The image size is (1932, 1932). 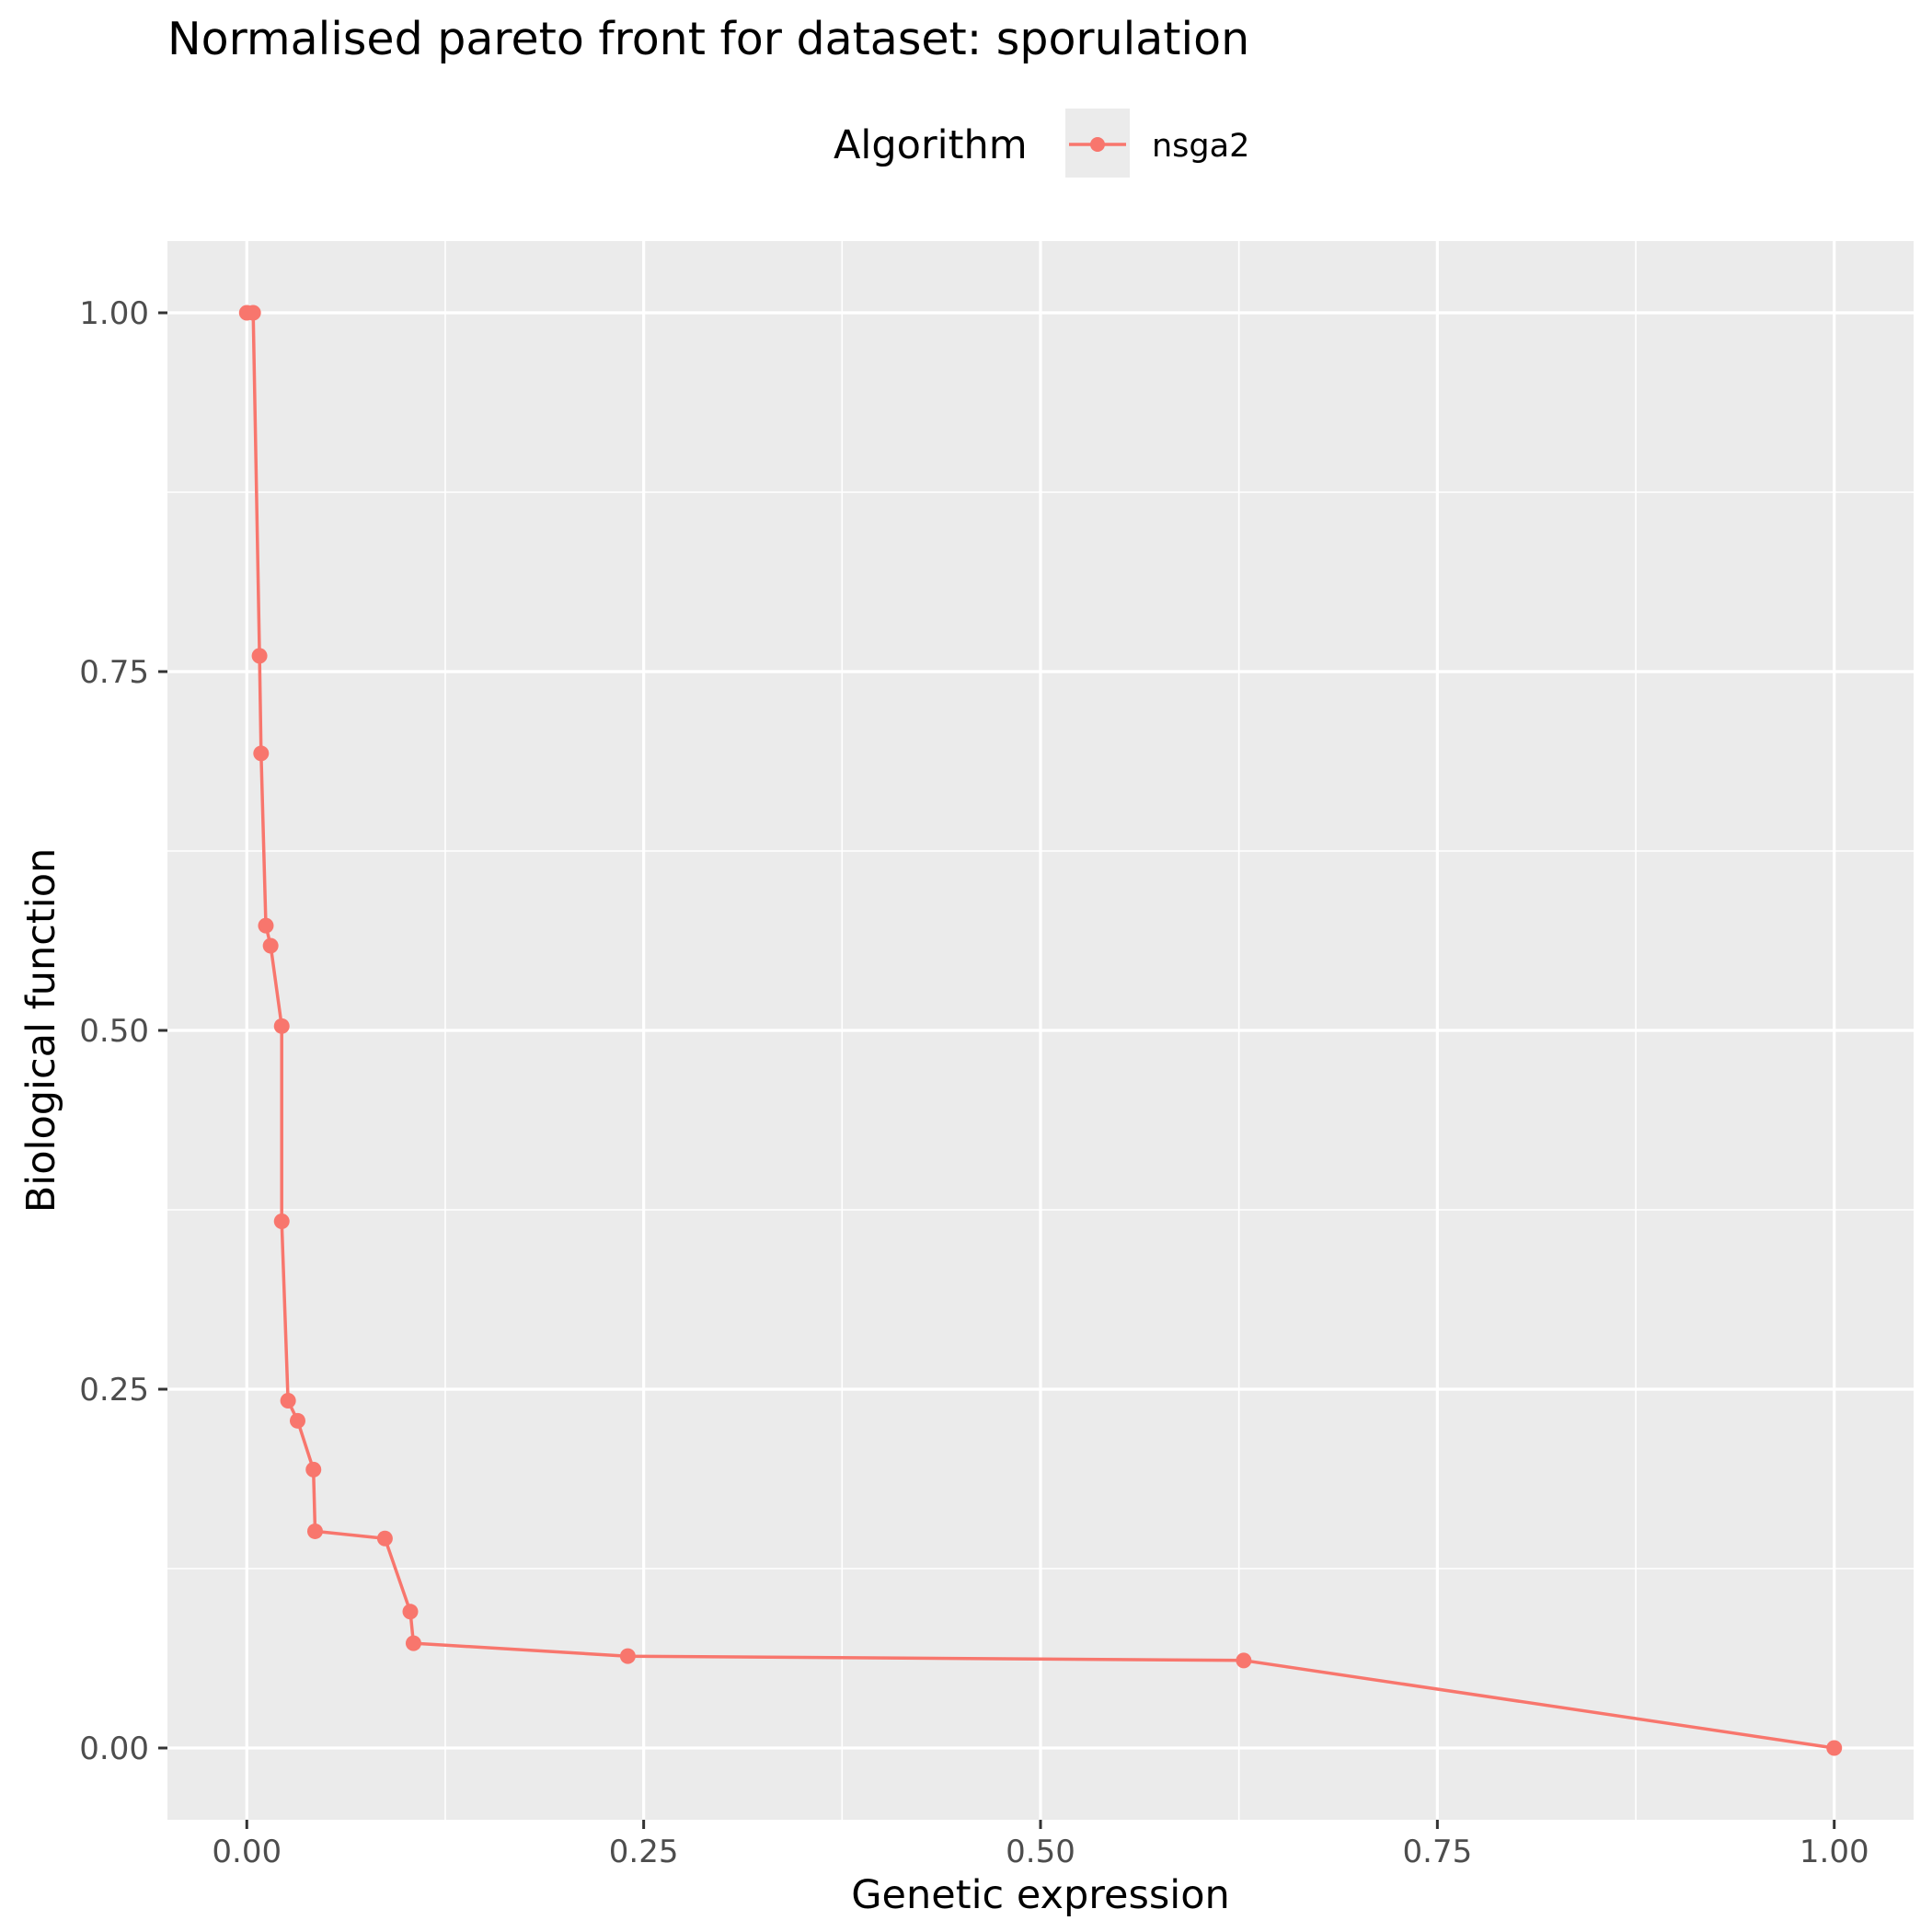 What do you see at coordinates (1097, 144) in the screenshot?
I see `legend-key-point` at bounding box center [1097, 144].